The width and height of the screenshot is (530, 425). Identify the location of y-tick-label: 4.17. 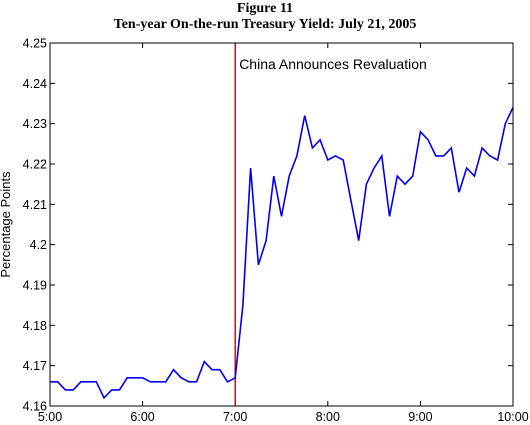
(35, 366).